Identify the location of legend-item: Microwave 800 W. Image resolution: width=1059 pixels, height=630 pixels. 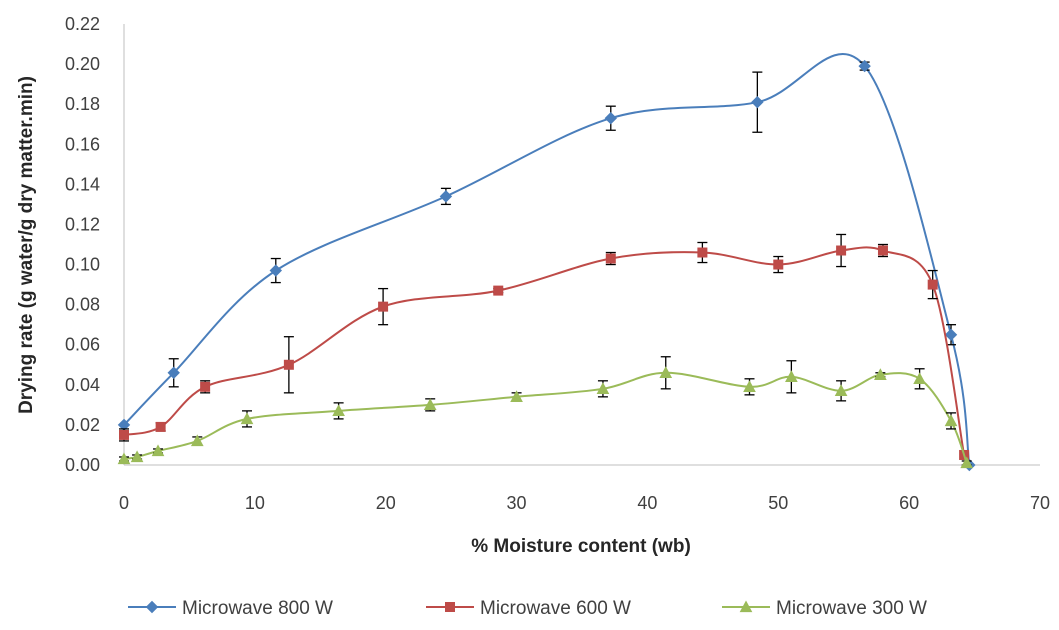
(230, 608).